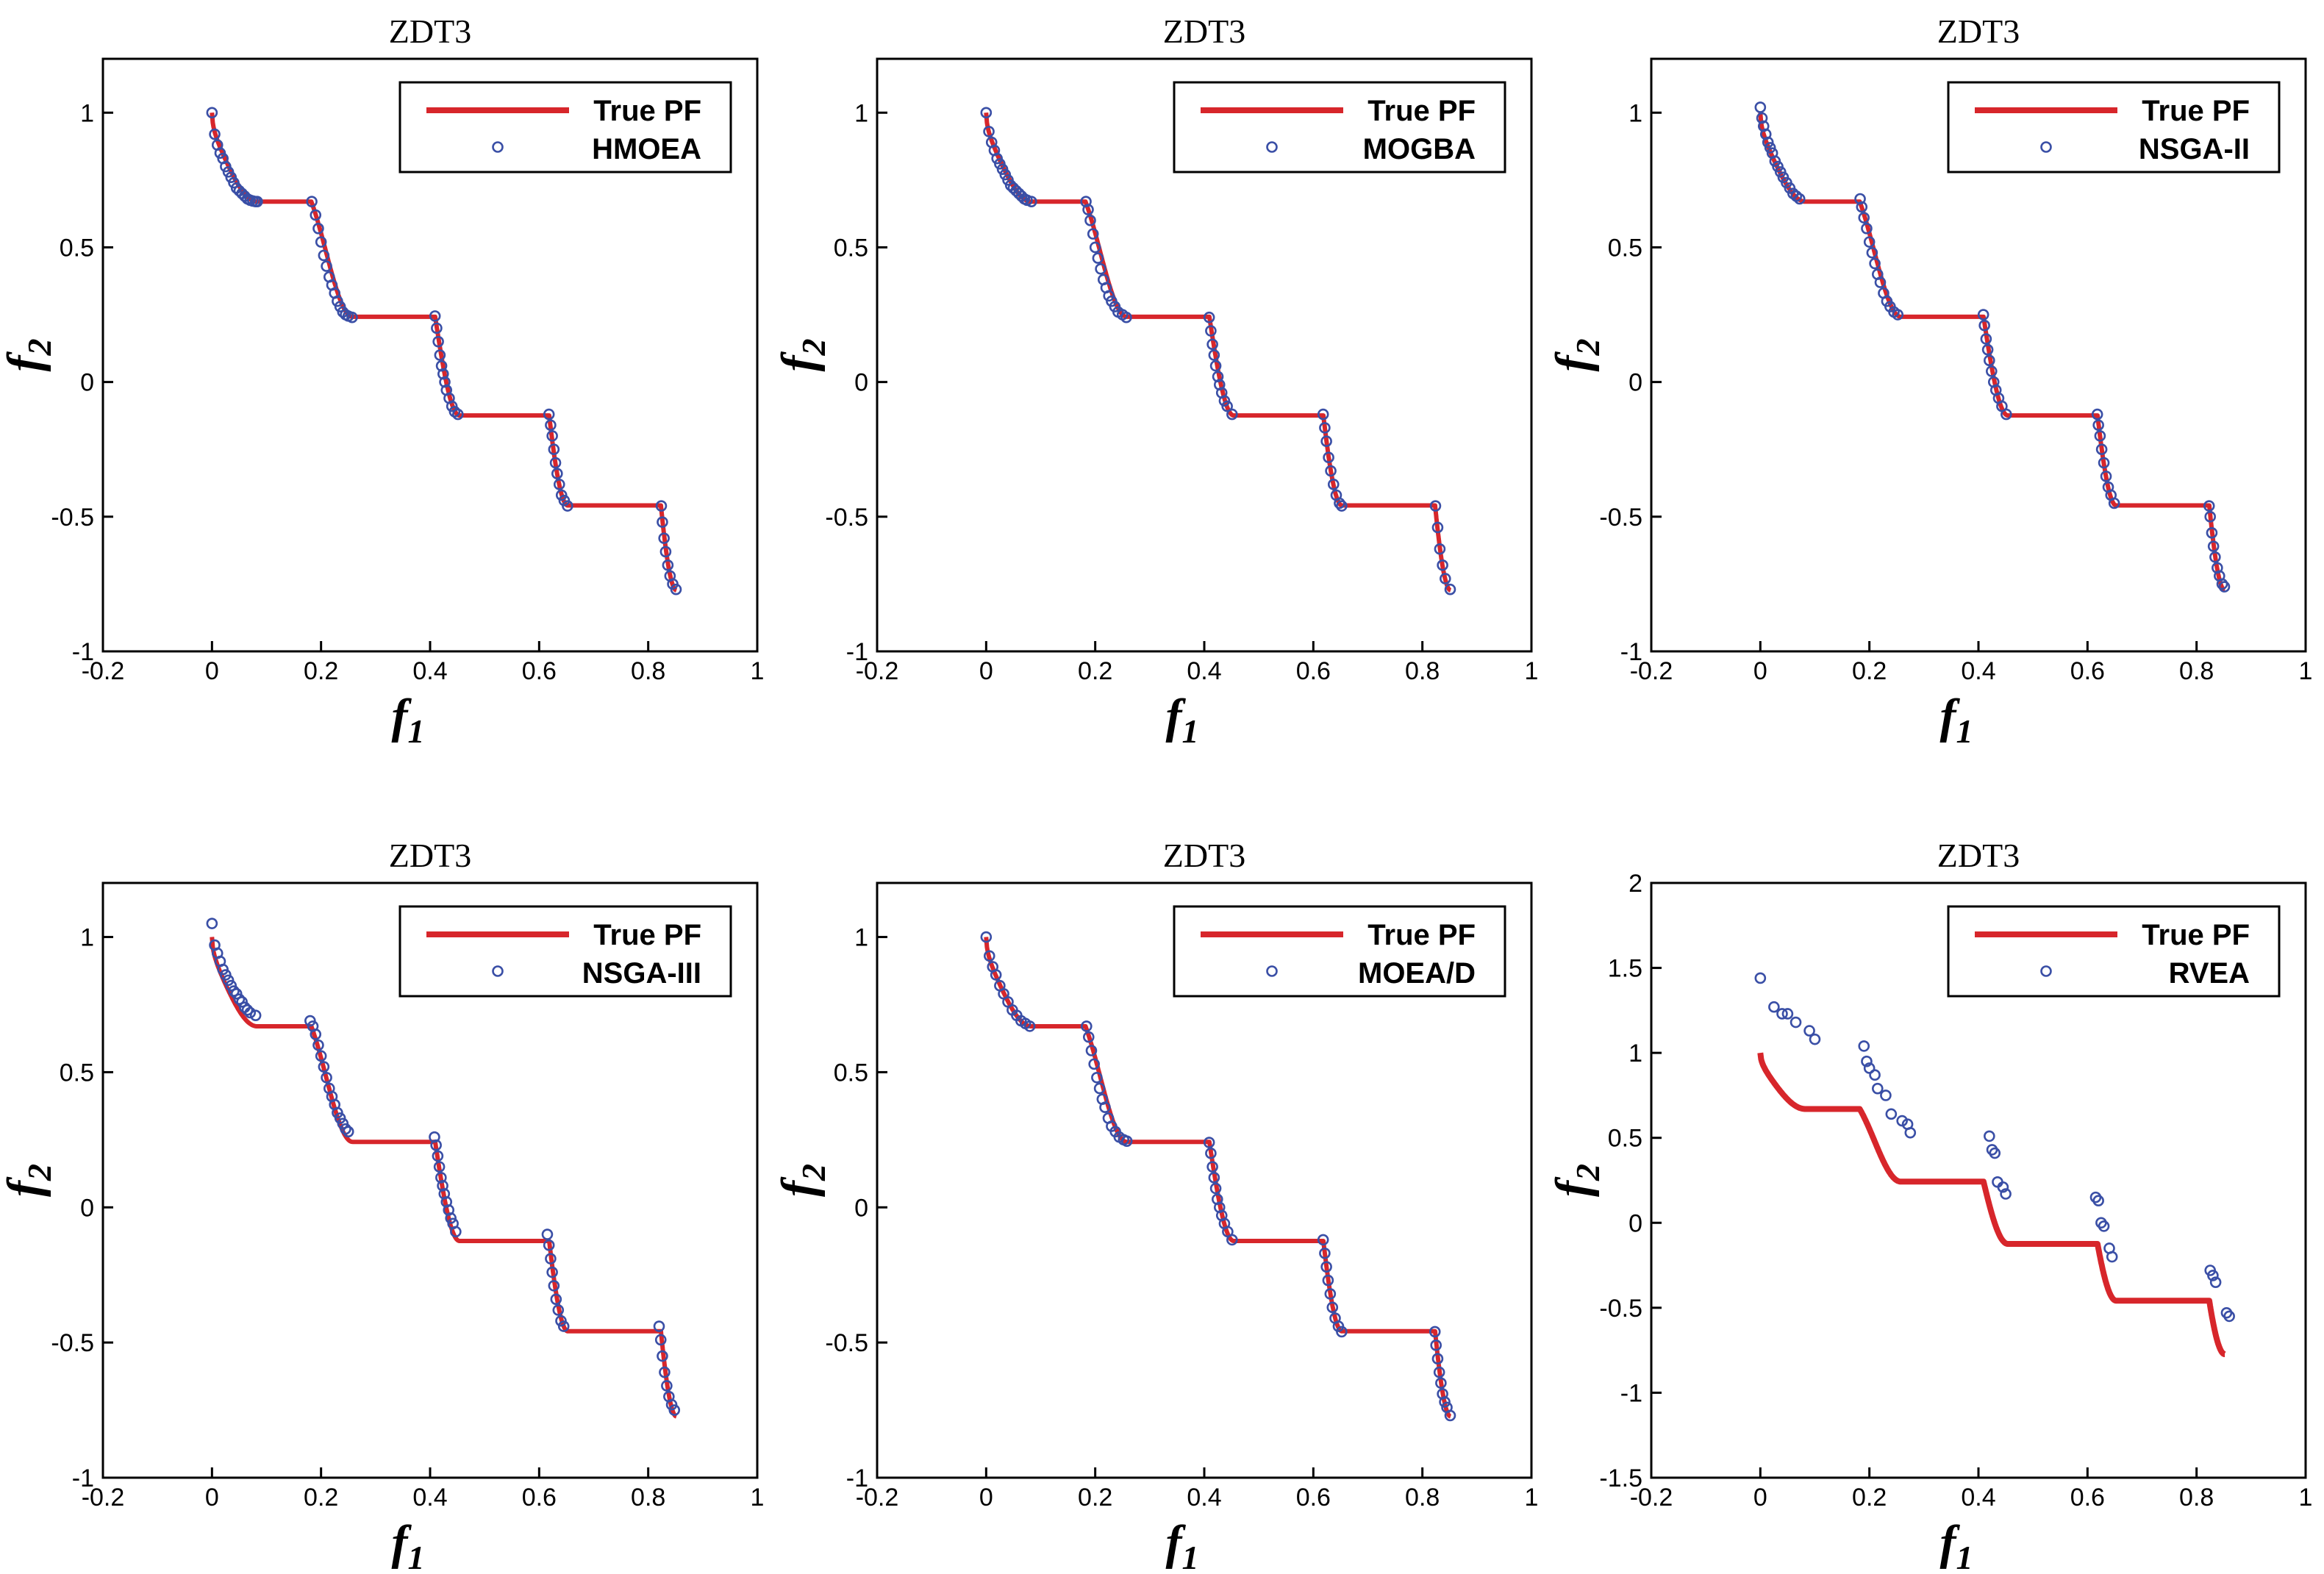 This screenshot has width=2324, height=1574. I want to click on x-axis-label-subscript: 1, so click(1189, 731).